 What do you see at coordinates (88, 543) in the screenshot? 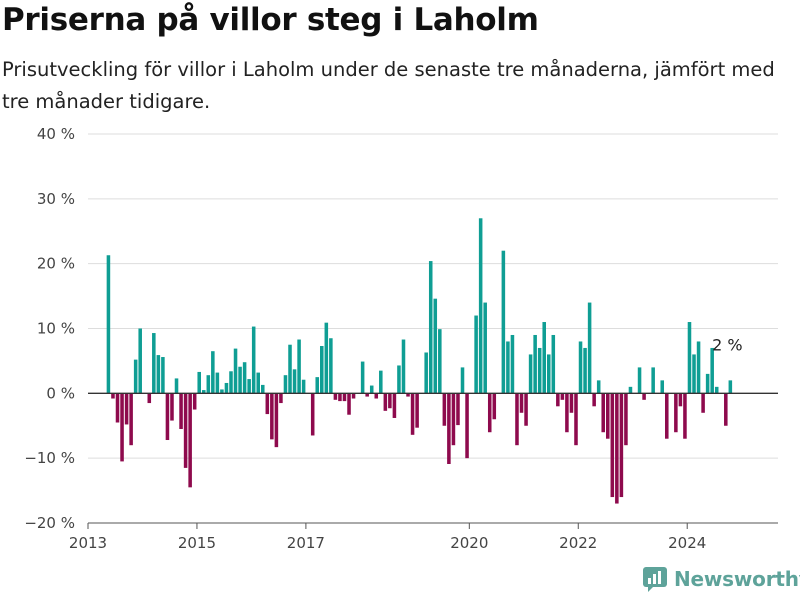
I see `x-tick-label: 2013` at bounding box center [88, 543].